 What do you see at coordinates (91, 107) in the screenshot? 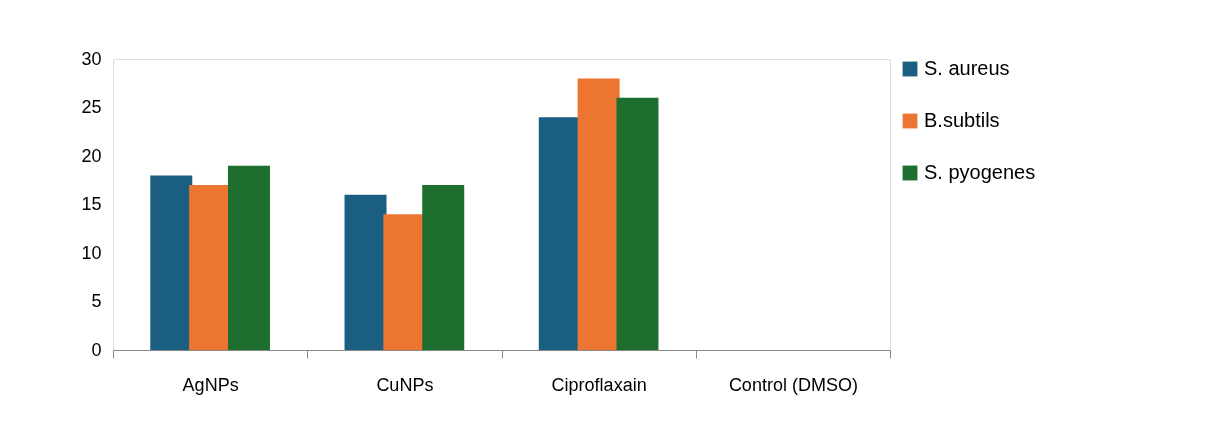
I see `y-tick-label: 25` at bounding box center [91, 107].